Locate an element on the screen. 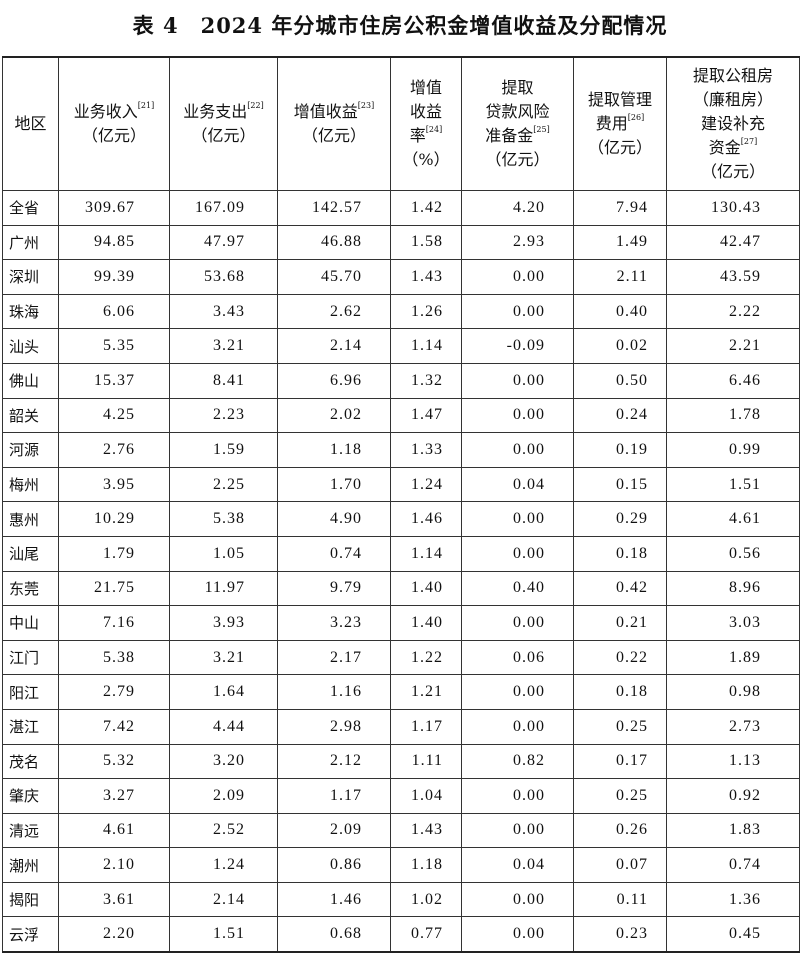 The height and width of the screenshot is (955, 800). table-row: 揭阳 3.61 2.14 1.46 1.02 0.00 0.11 1.36 is located at coordinates (401, 899).